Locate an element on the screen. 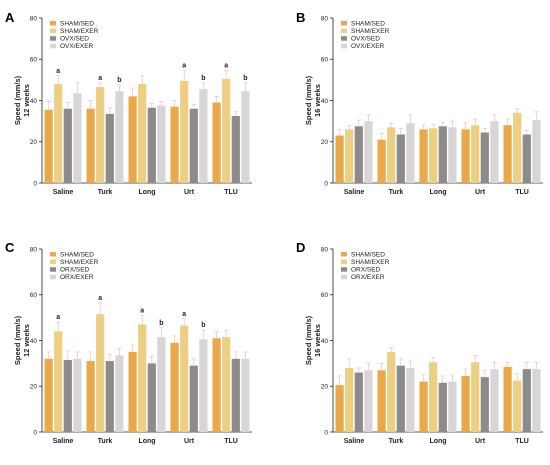 This screenshot has height=465, width=550. panel-c-legend-label: SHAM/SED is located at coordinates (77, 254).